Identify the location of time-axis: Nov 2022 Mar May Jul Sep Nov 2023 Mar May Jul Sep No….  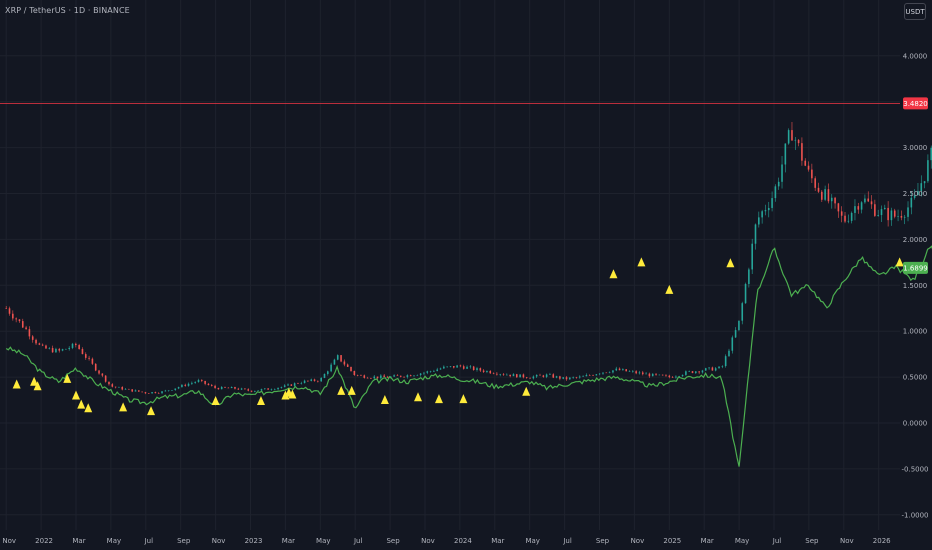
(446, 541).